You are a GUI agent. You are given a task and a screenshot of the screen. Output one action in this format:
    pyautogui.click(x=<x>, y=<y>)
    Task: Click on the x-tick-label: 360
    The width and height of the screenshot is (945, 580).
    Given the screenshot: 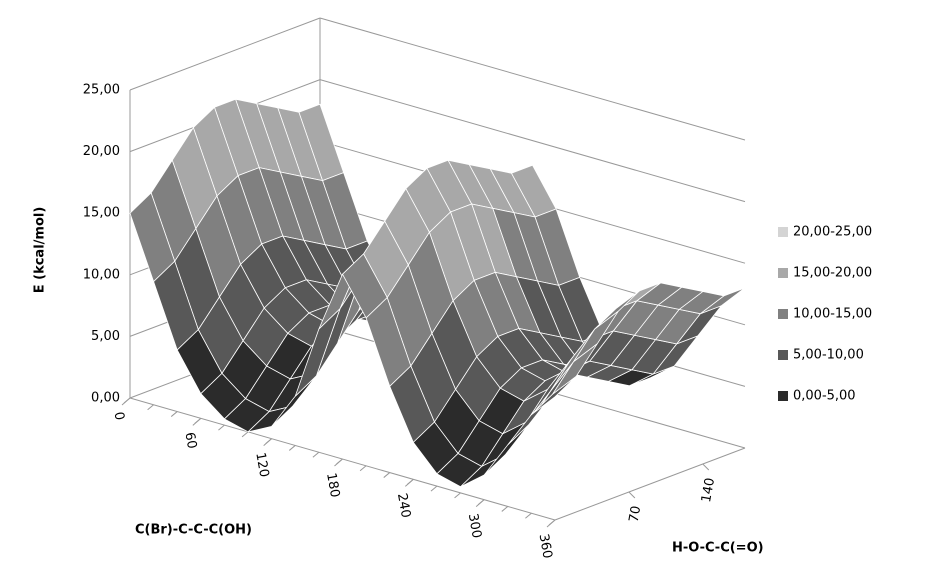 What is the action you would take?
    pyautogui.click(x=545, y=546)
    